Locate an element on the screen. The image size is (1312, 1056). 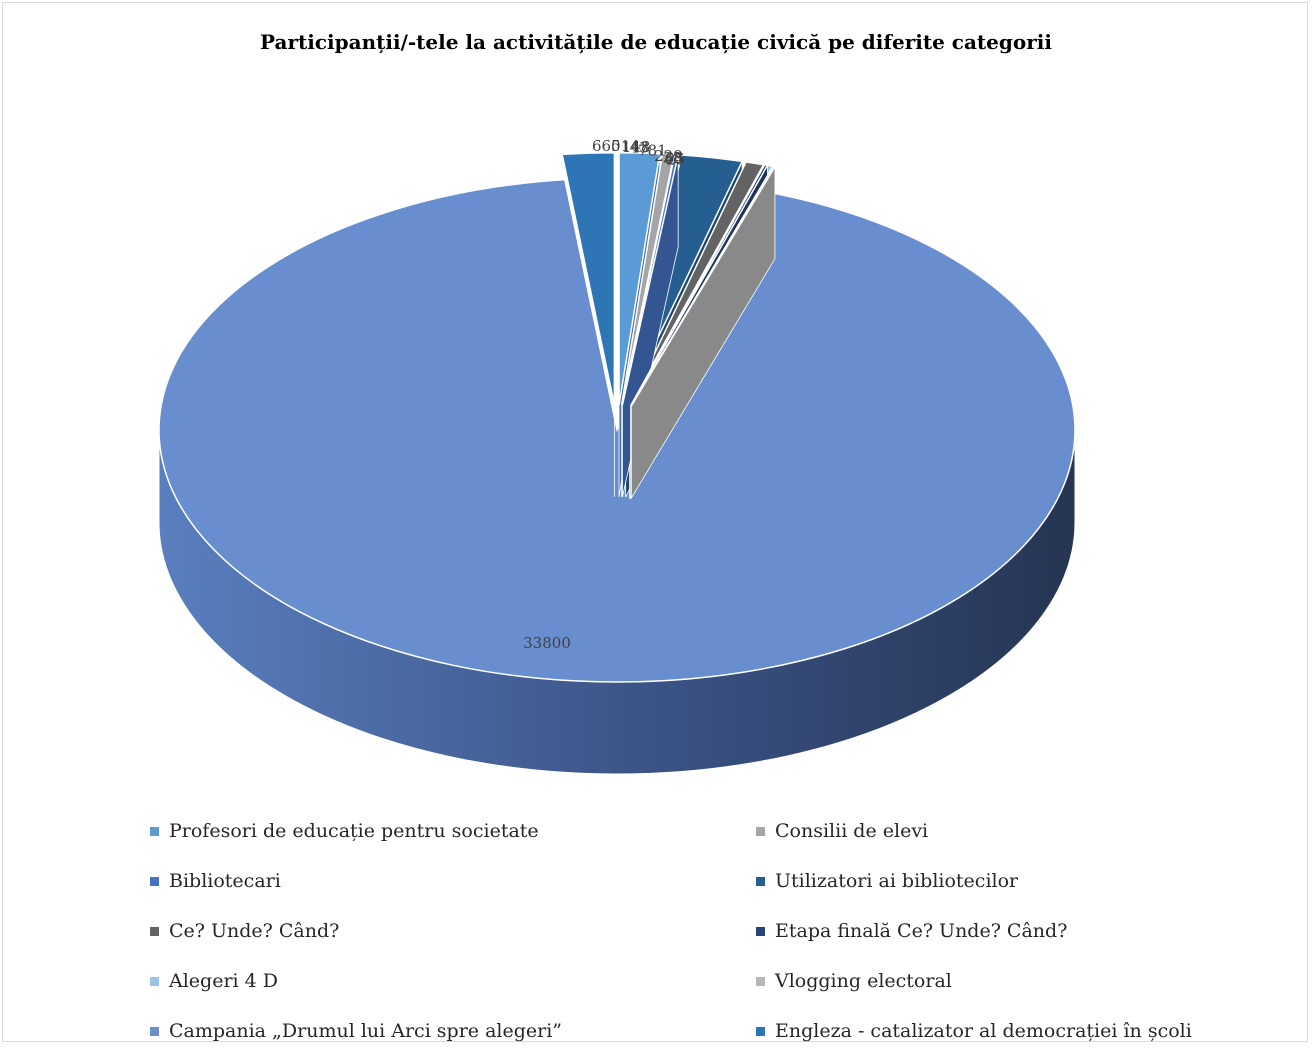
legend-item-2: Bibliotecari is located at coordinates (453, 881).